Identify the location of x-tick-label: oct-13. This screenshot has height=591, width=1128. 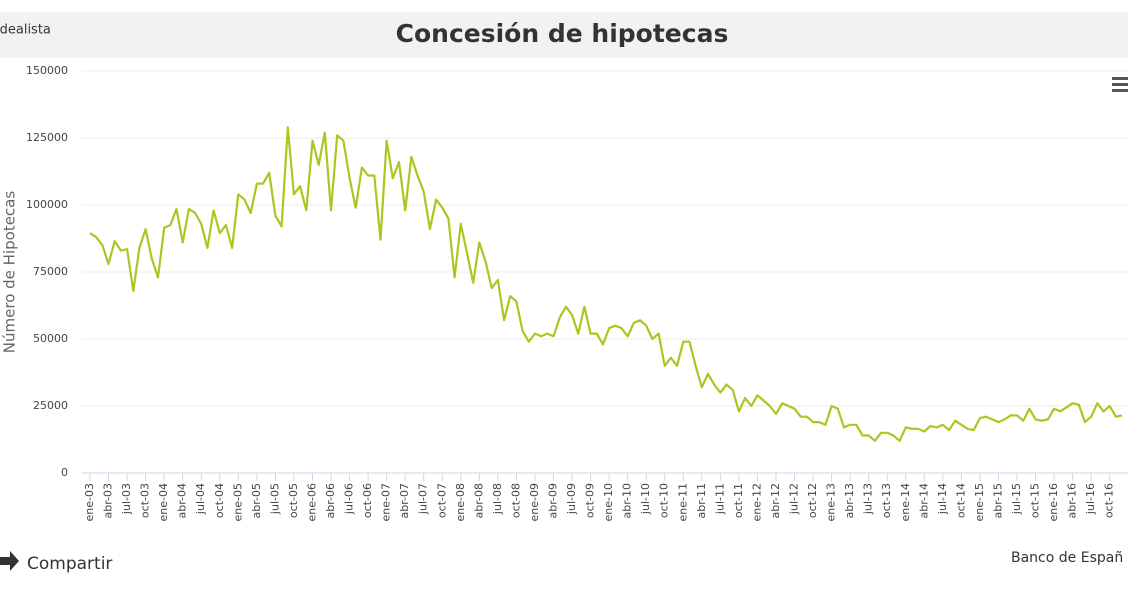
(886, 500).